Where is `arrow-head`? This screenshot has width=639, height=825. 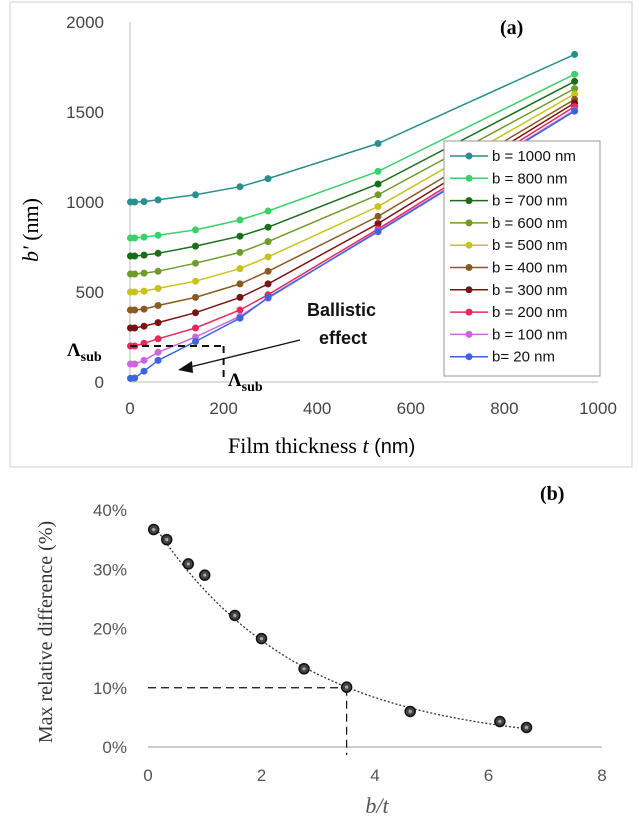
arrow-head is located at coordinates (185, 367).